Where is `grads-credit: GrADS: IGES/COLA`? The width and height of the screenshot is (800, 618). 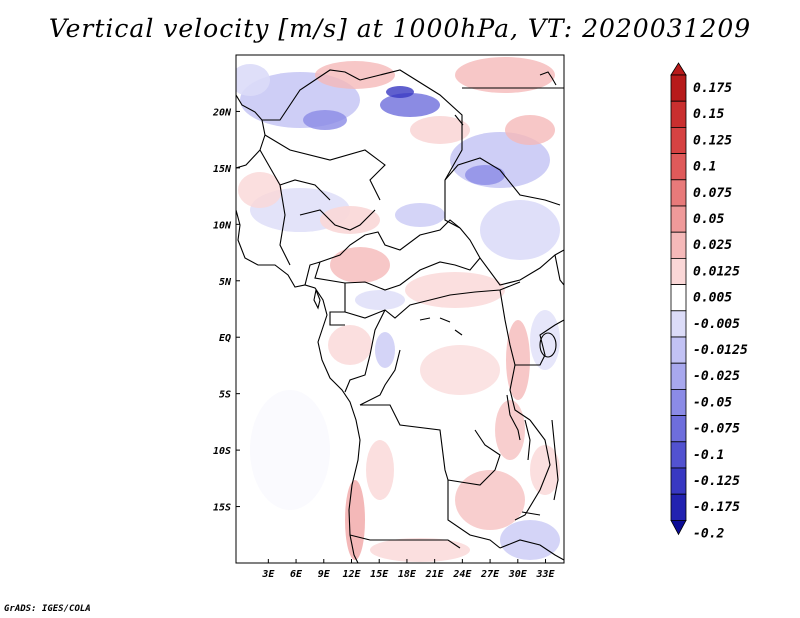
grads-credit: GrADS: IGES/COLA is located at coordinates (47, 609).